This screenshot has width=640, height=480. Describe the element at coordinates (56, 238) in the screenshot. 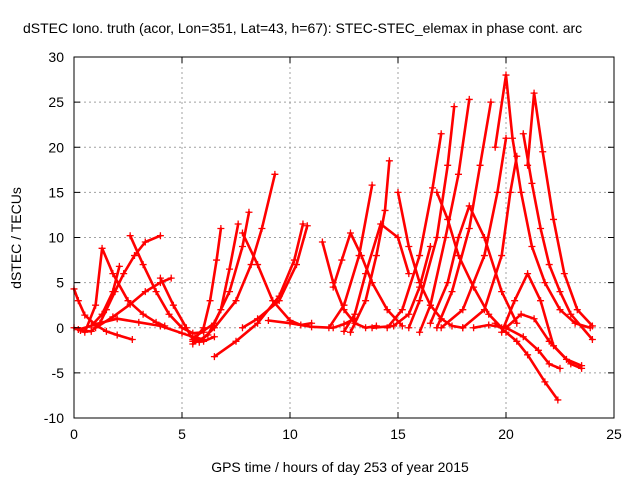

I see `y-tick-label: 10` at that location.